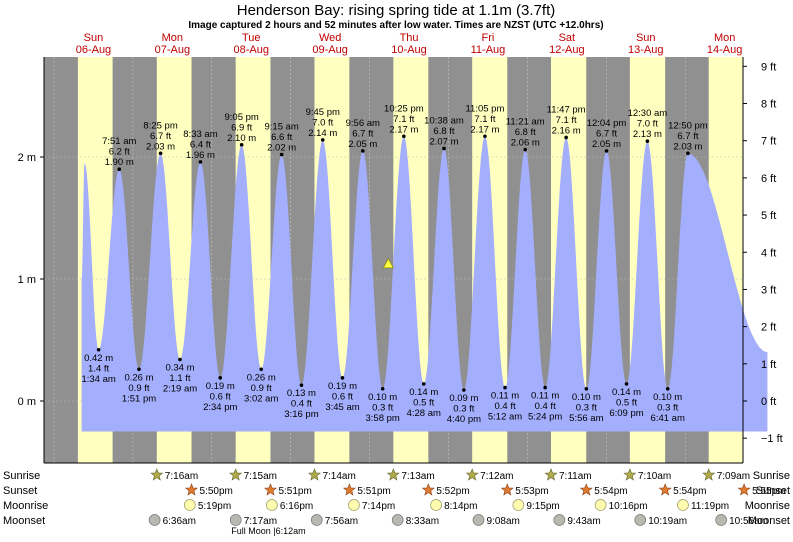 This screenshot has height=542, width=793. Describe the element at coordinates (566, 130) in the screenshot. I see `high-tide-m: 2.16 m` at that location.